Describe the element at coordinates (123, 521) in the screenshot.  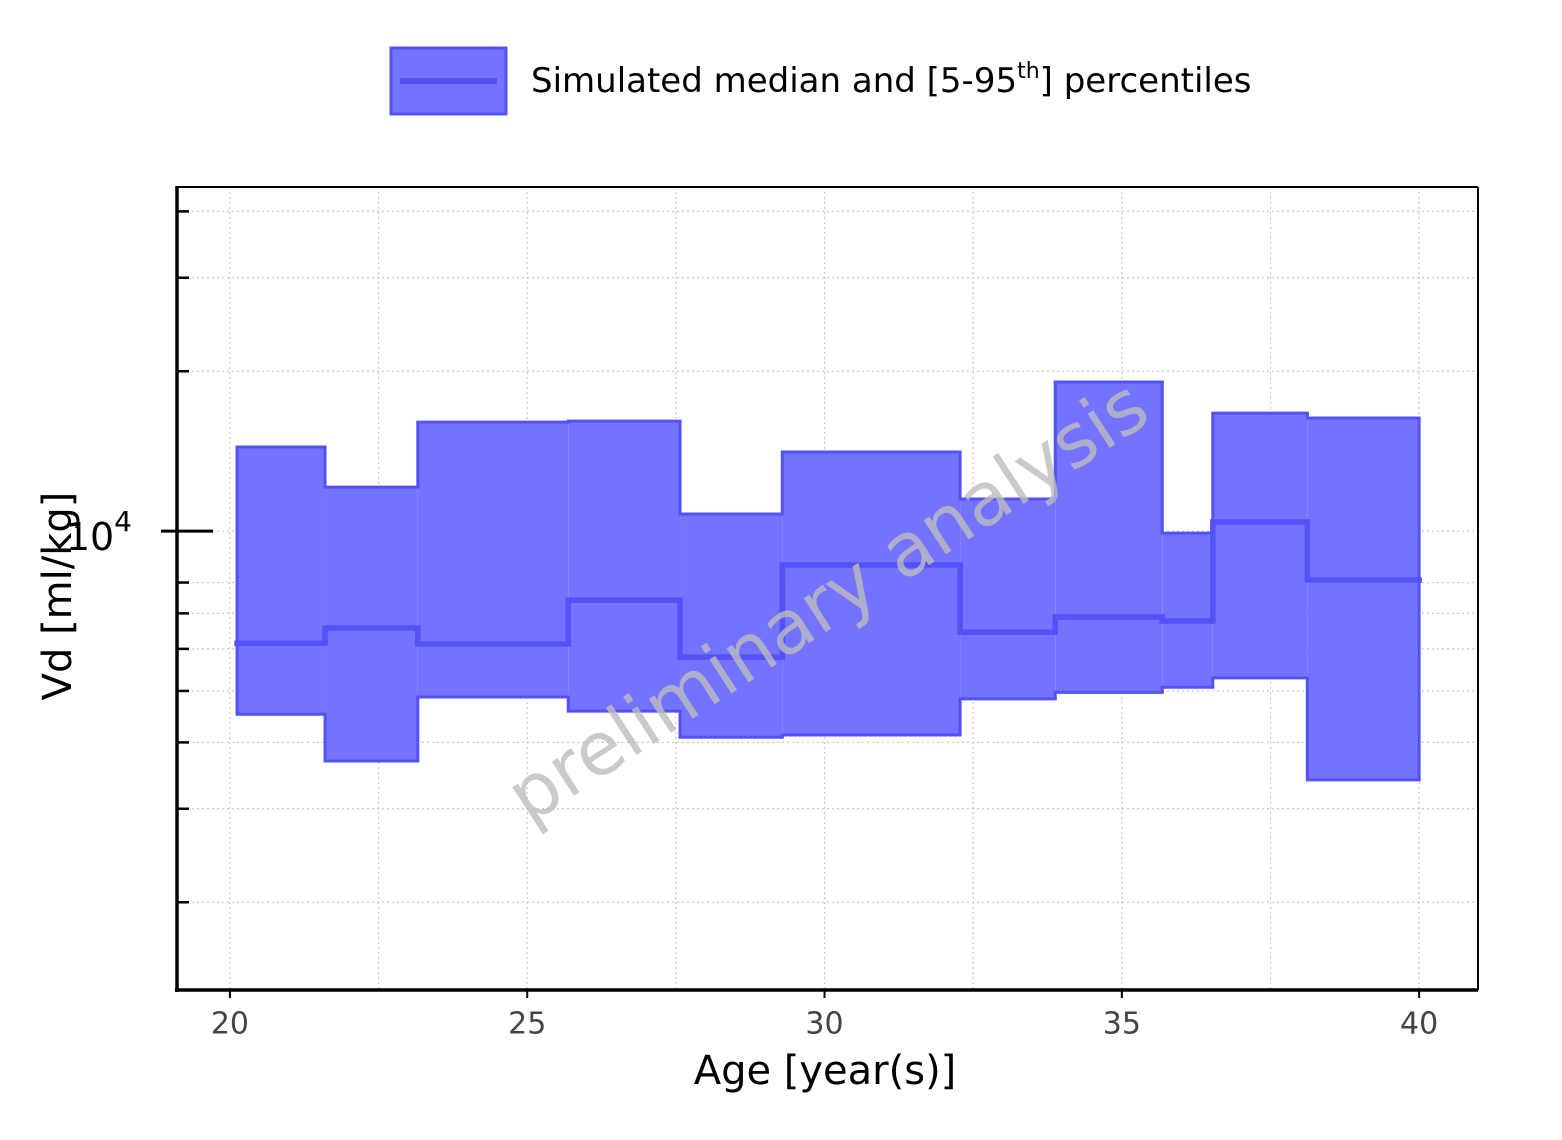
I see `tick-exponent: 4` at that location.